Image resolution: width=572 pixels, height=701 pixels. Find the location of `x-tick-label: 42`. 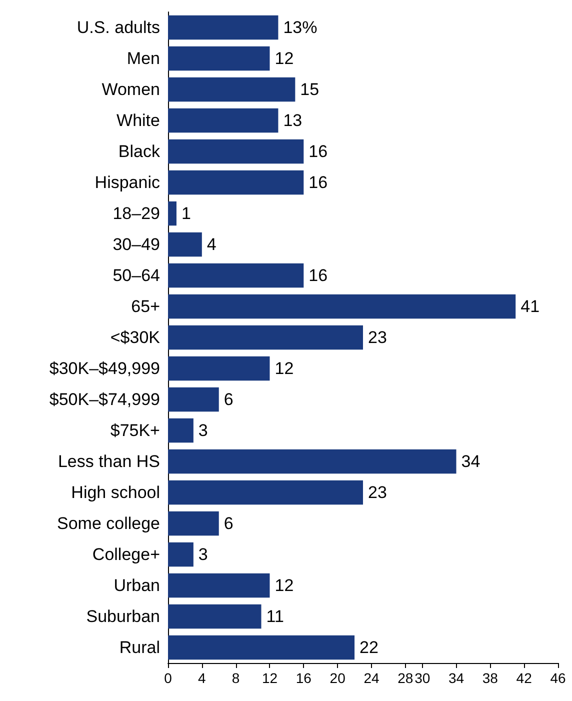

x-tick-label: 42 is located at coordinates (524, 678).